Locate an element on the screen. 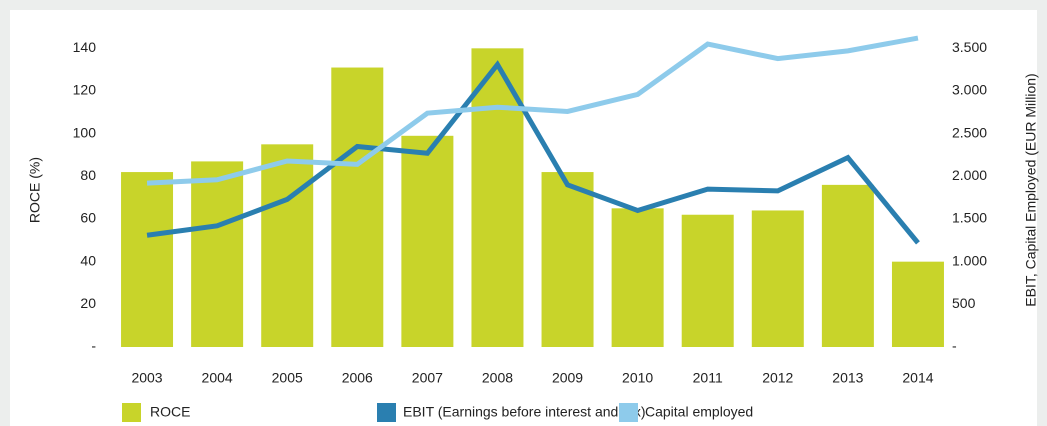 This screenshot has height=426, width=1047. x-tick-label: 2008 is located at coordinates (497, 378).